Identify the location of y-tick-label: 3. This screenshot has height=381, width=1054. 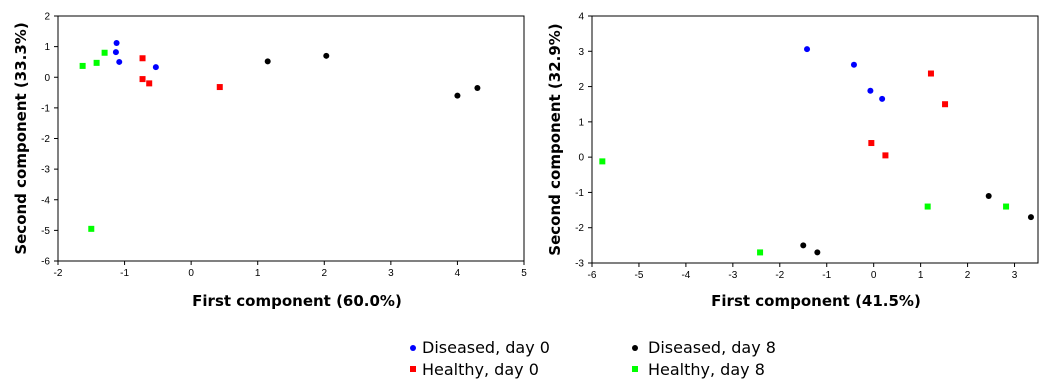
(581, 52).